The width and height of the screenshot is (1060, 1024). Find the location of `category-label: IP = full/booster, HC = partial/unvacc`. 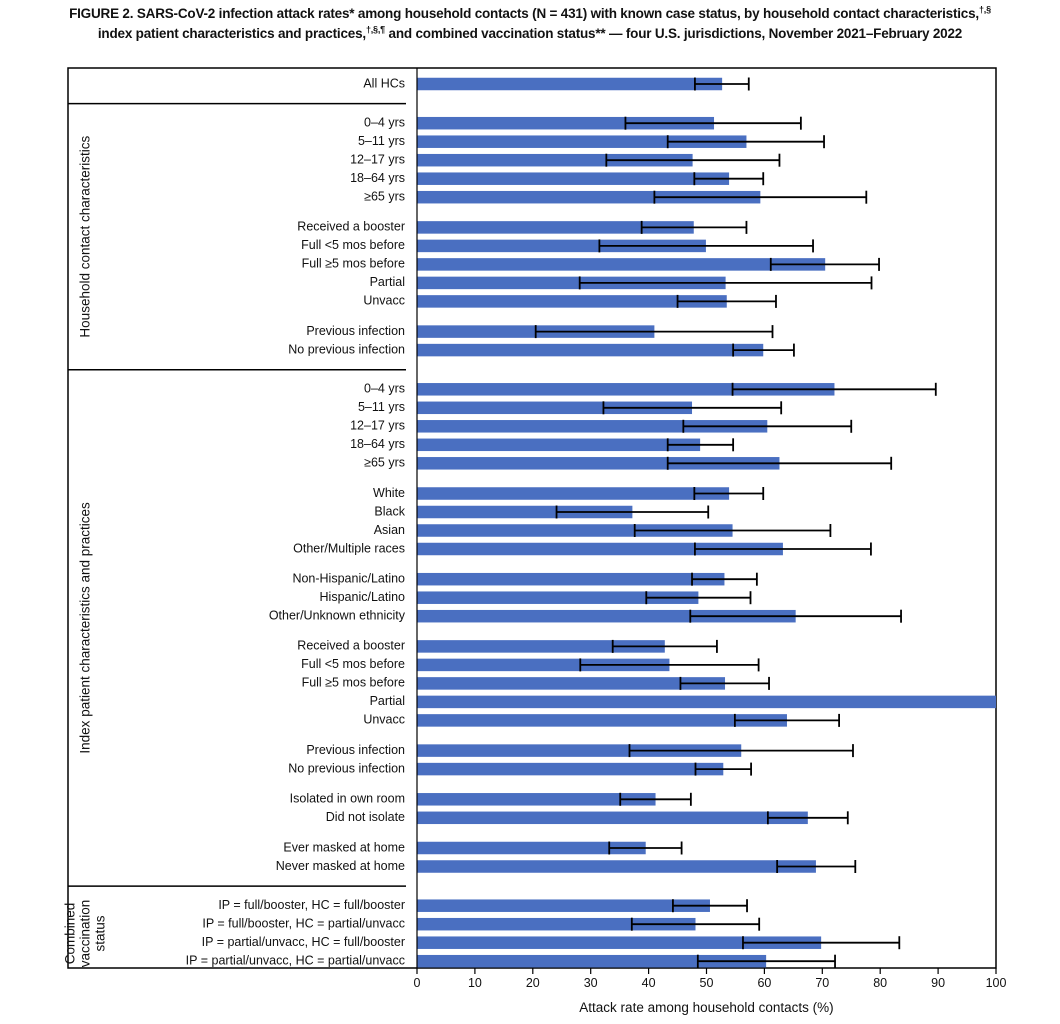

category-label: IP = full/booster, HC = partial/unvacc is located at coordinates (303, 923).